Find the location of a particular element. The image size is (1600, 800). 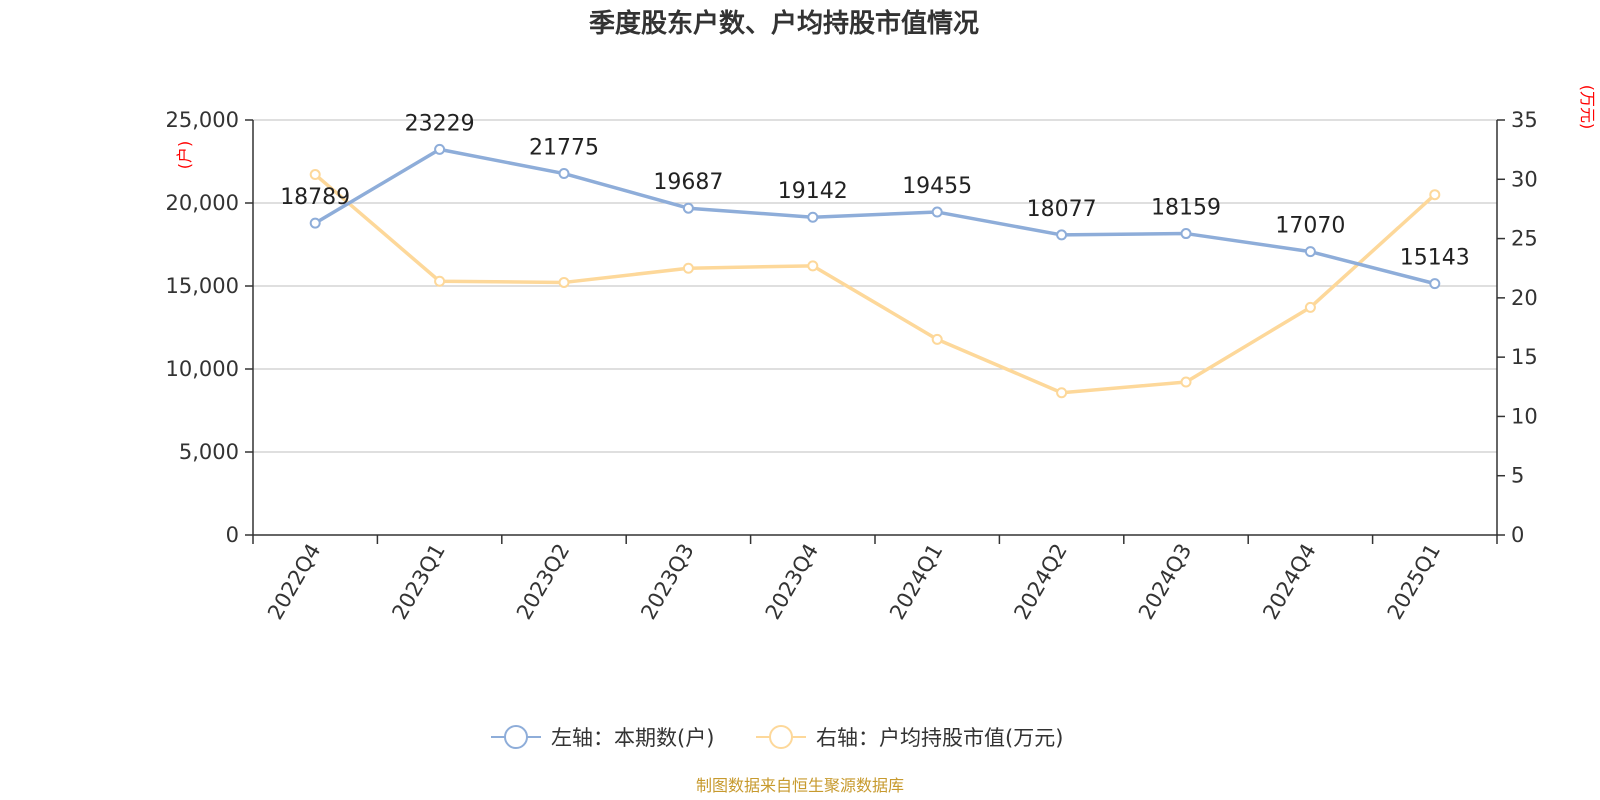

x-tick-label: 2022Q4 is located at coordinates (294, 582).